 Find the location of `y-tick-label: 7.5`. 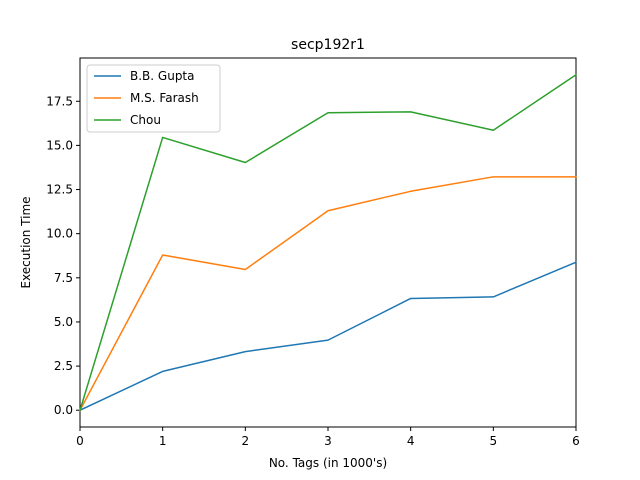

y-tick-label: 7.5 is located at coordinates (63, 278).